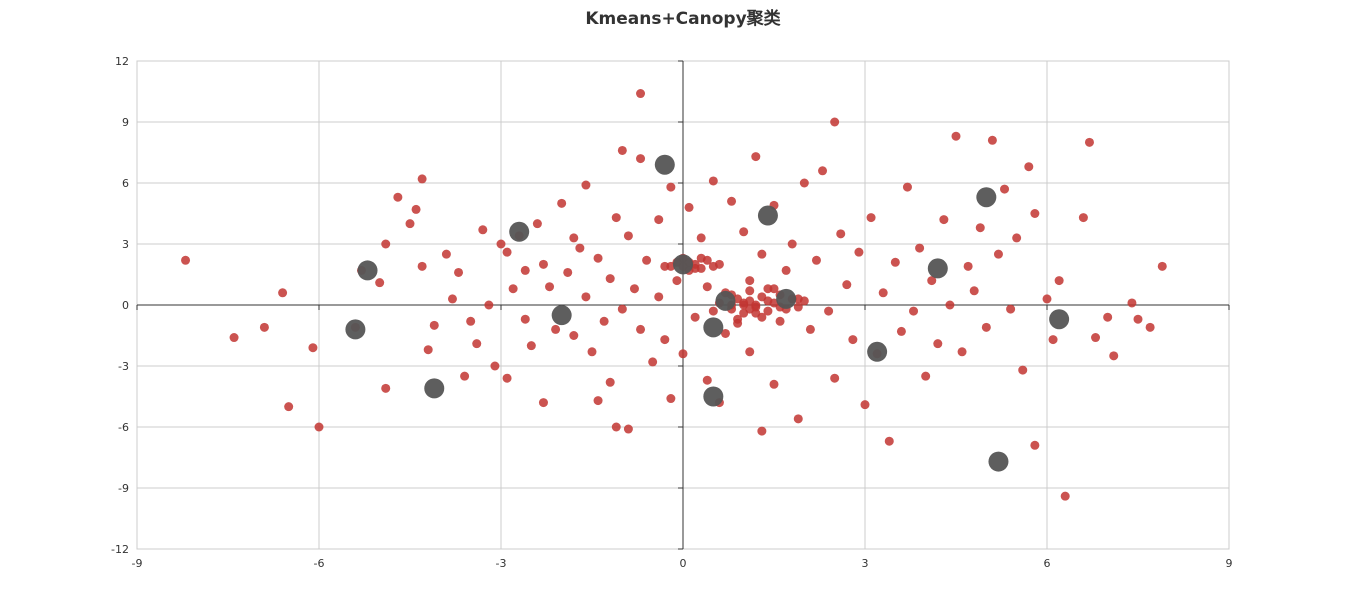 The width and height of the screenshot is (1366, 609). What do you see at coordinates (122, 61) in the screenshot?
I see `y-tick-label: 12` at bounding box center [122, 61].